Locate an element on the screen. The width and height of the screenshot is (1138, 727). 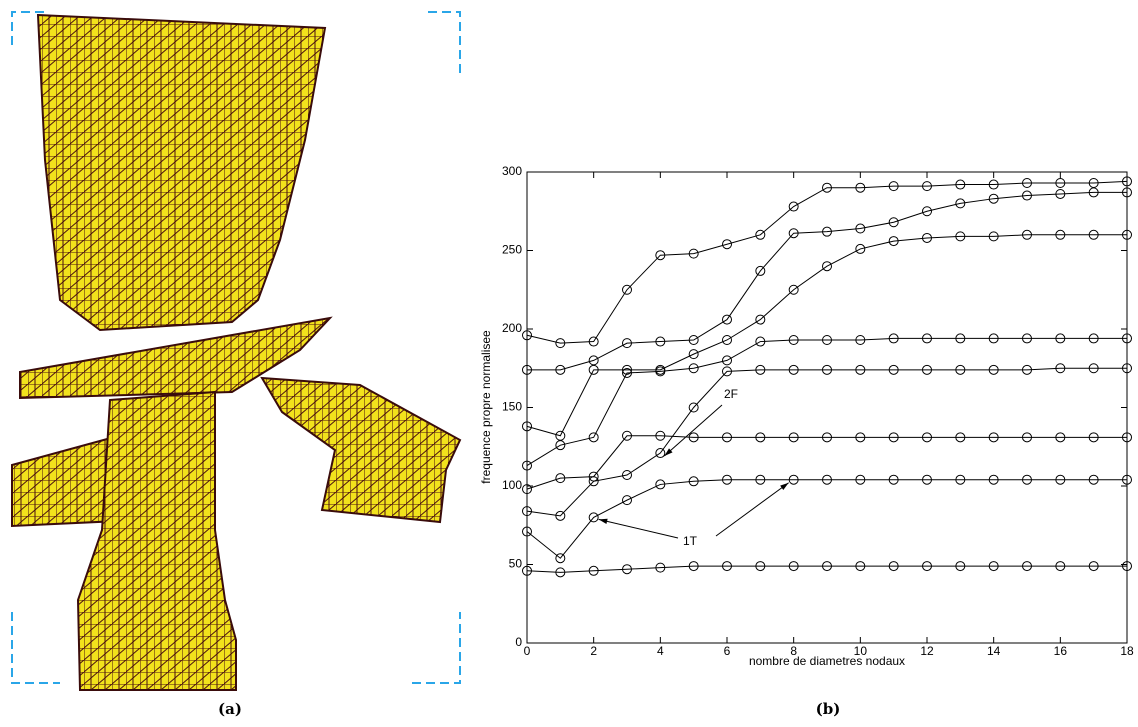
x-tick-label: 18 is located at coordinates (1127, 651).